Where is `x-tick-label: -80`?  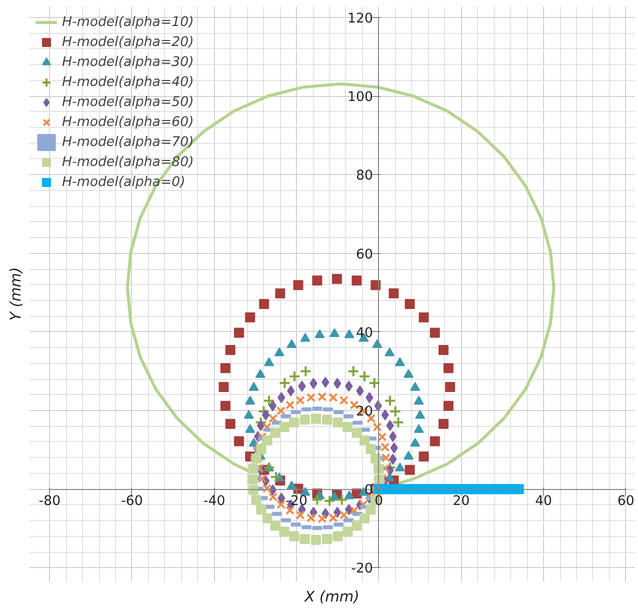 x-tick-label: -80 is located at coordinates (49, 502).